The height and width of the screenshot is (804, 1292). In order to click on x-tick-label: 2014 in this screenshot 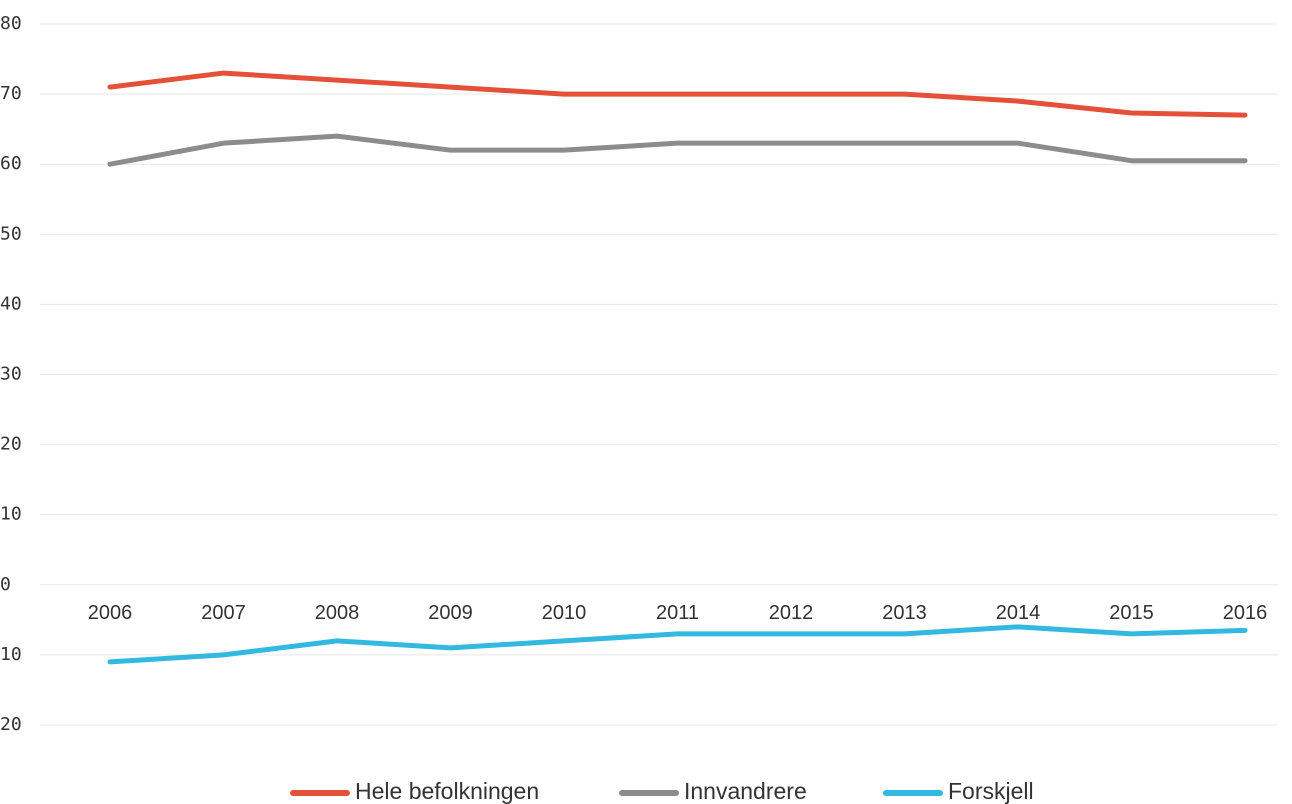, I will do `click(1018, 613)`.